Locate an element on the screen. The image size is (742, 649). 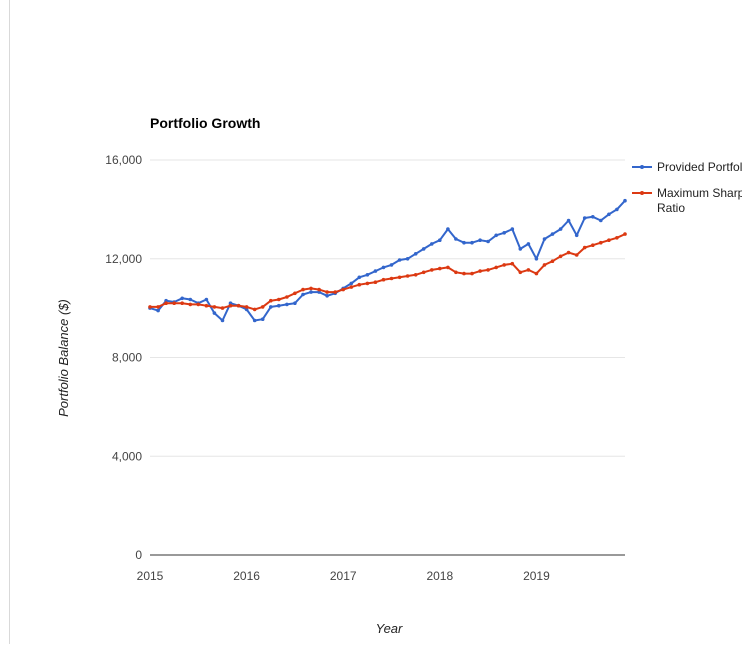
series-line is located at coordinates (388, 272).